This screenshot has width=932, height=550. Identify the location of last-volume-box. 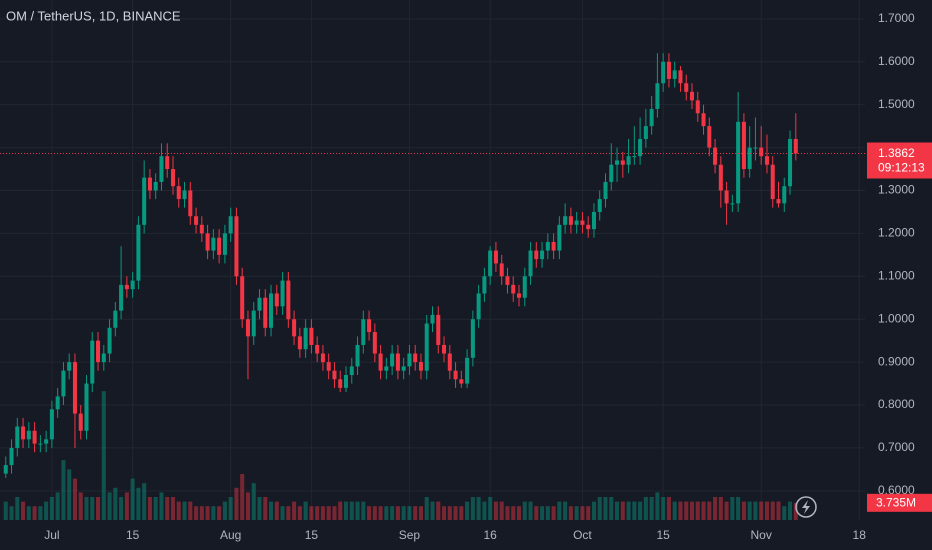
(899, 502).